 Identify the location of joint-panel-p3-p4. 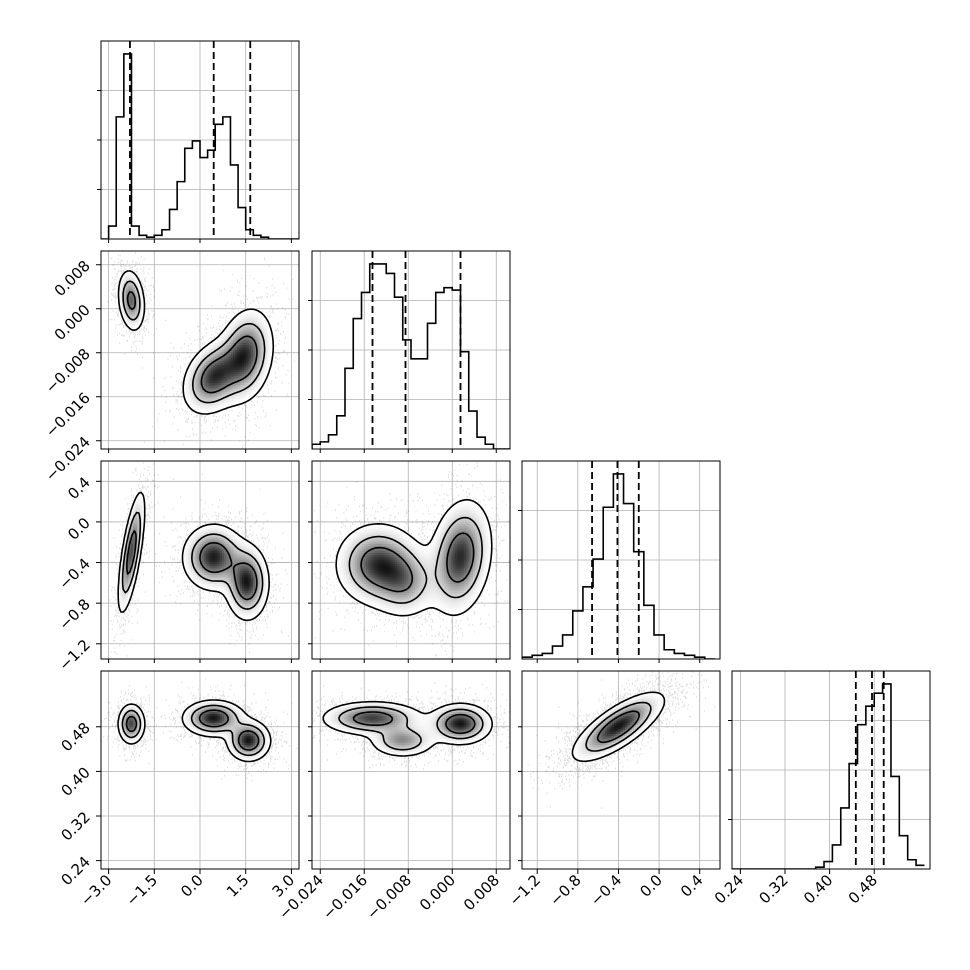
(621, 770).